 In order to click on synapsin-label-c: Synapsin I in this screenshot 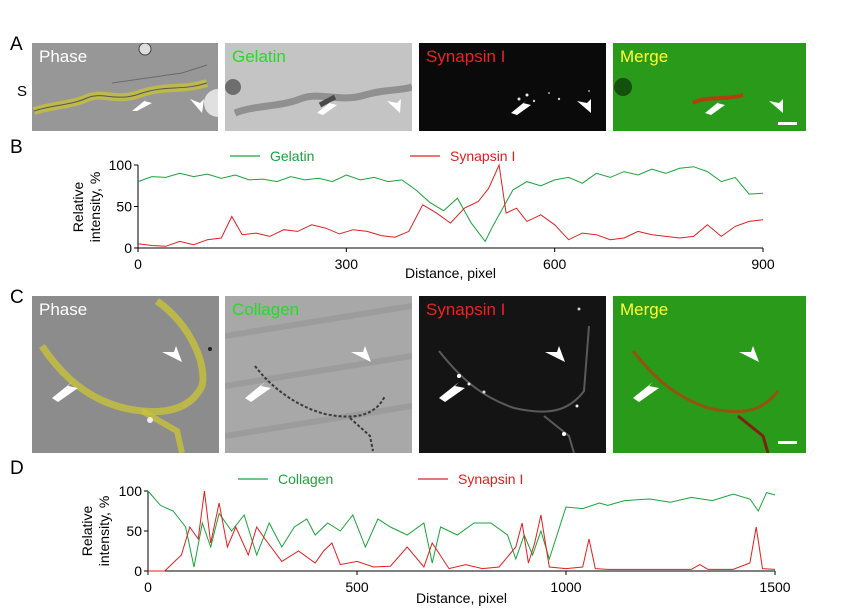, I will do `click(466, 309)`.